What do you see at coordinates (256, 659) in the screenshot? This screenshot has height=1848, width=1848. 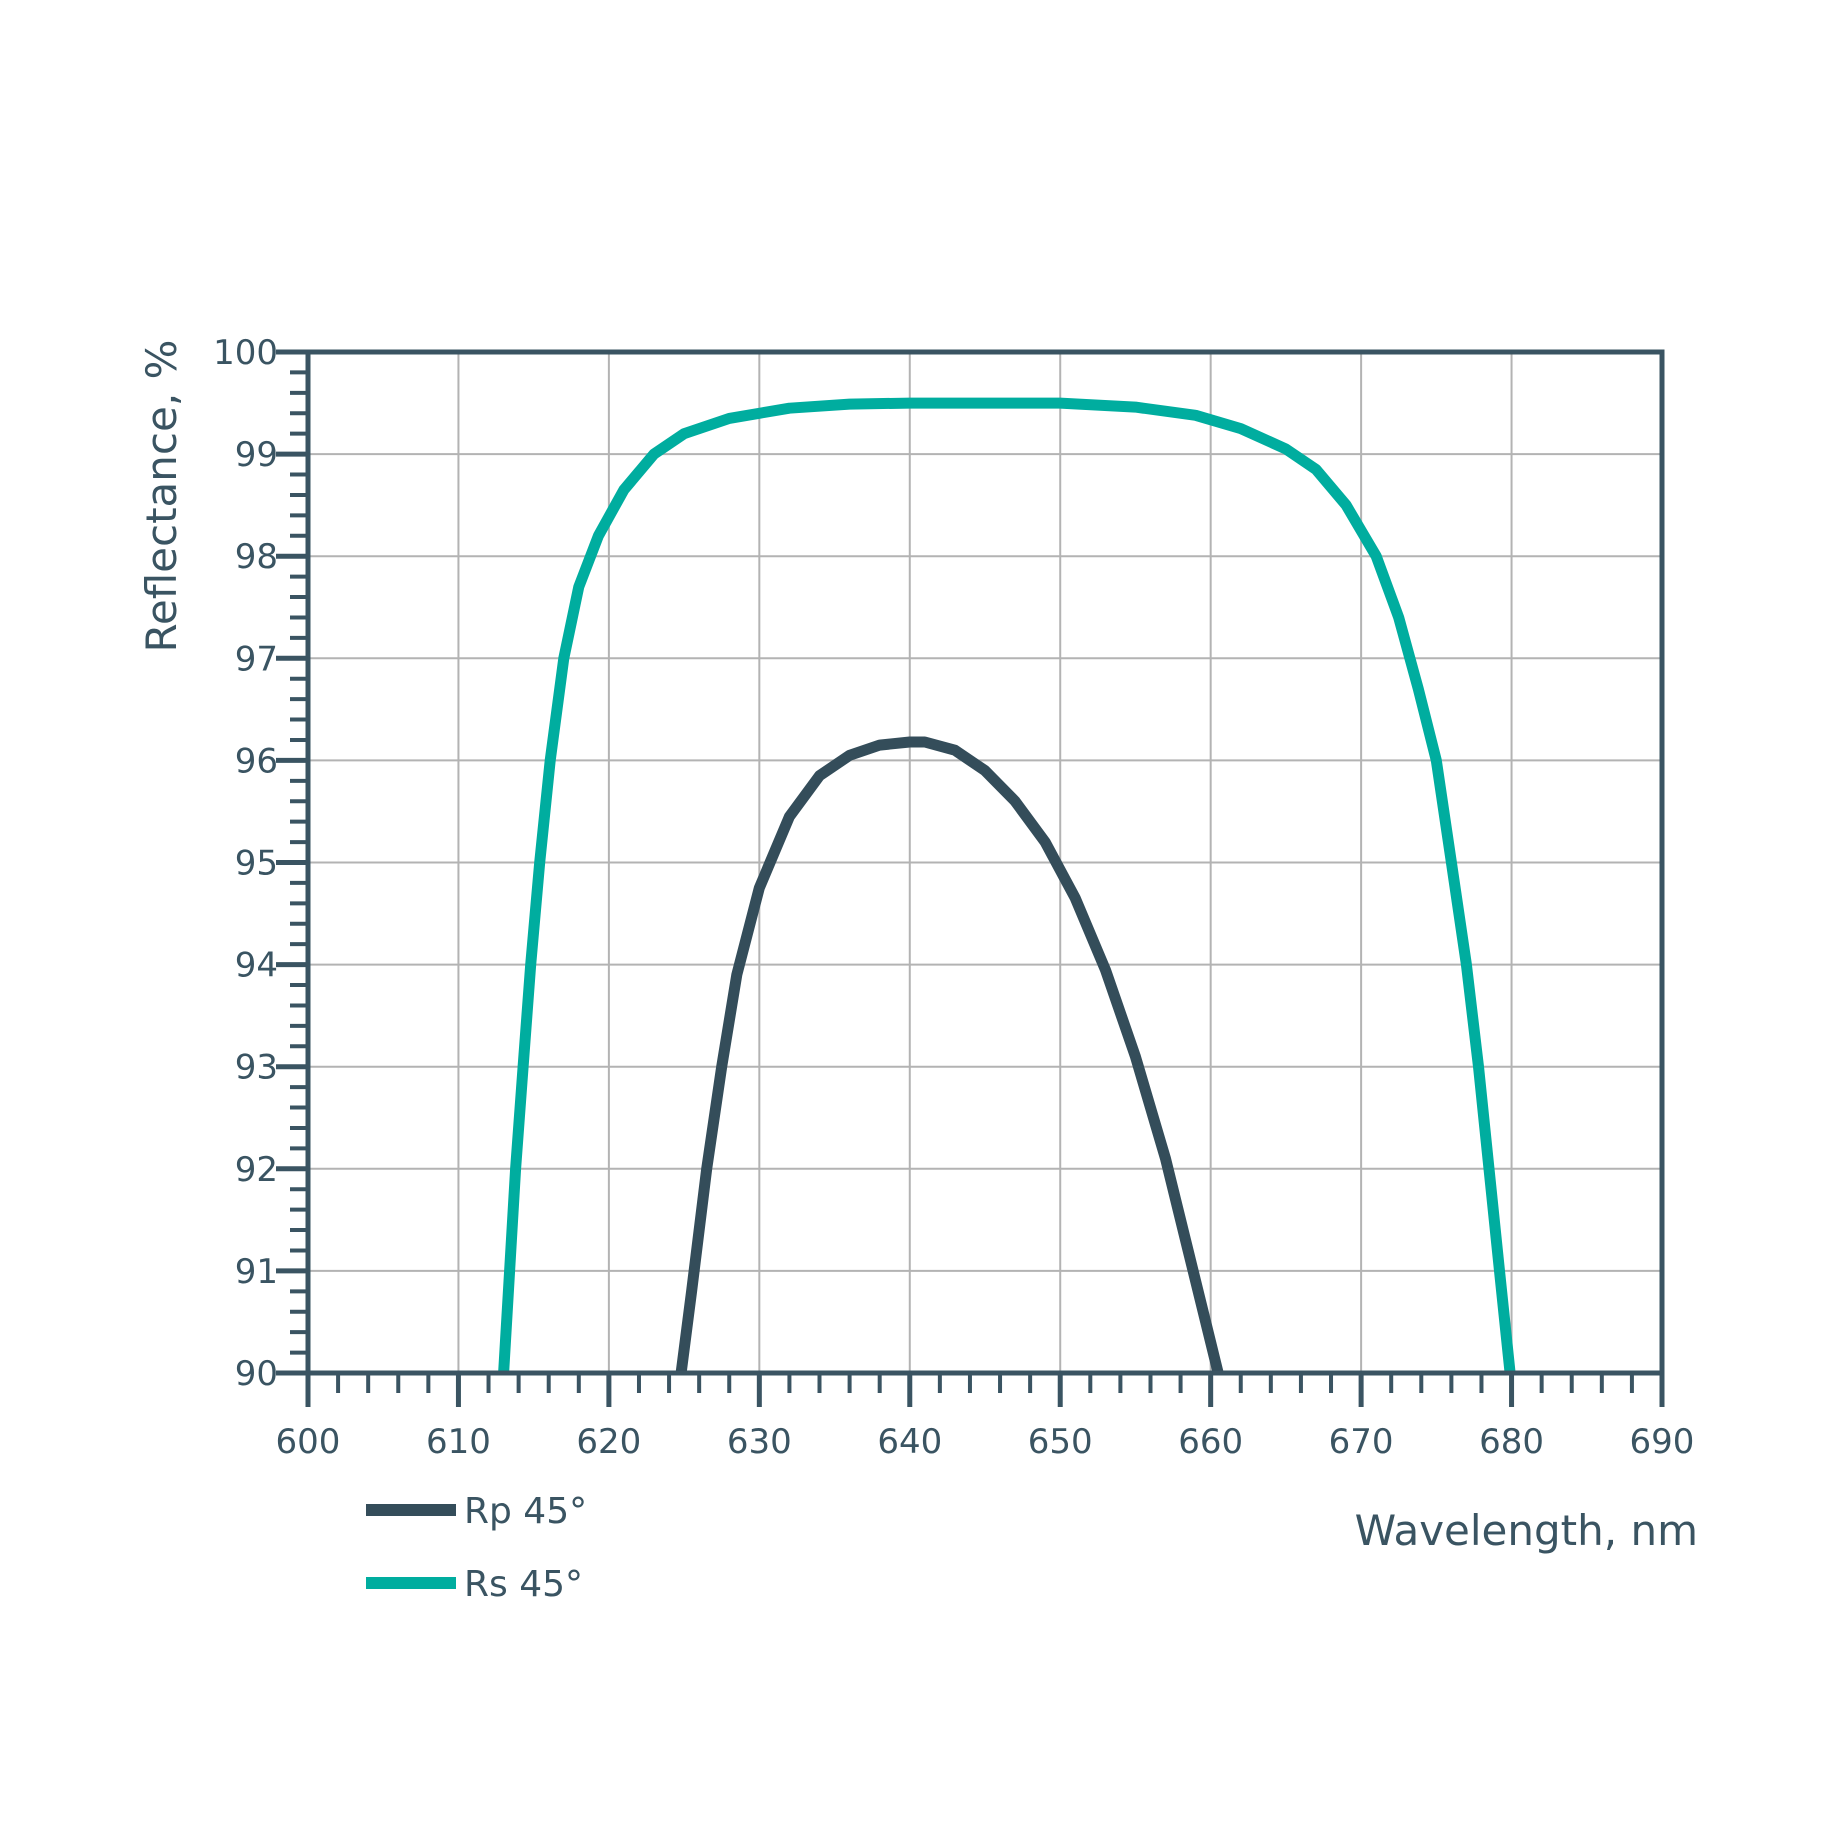 I see `y-tick-label-97: 97` at bounding box center [256, 659].